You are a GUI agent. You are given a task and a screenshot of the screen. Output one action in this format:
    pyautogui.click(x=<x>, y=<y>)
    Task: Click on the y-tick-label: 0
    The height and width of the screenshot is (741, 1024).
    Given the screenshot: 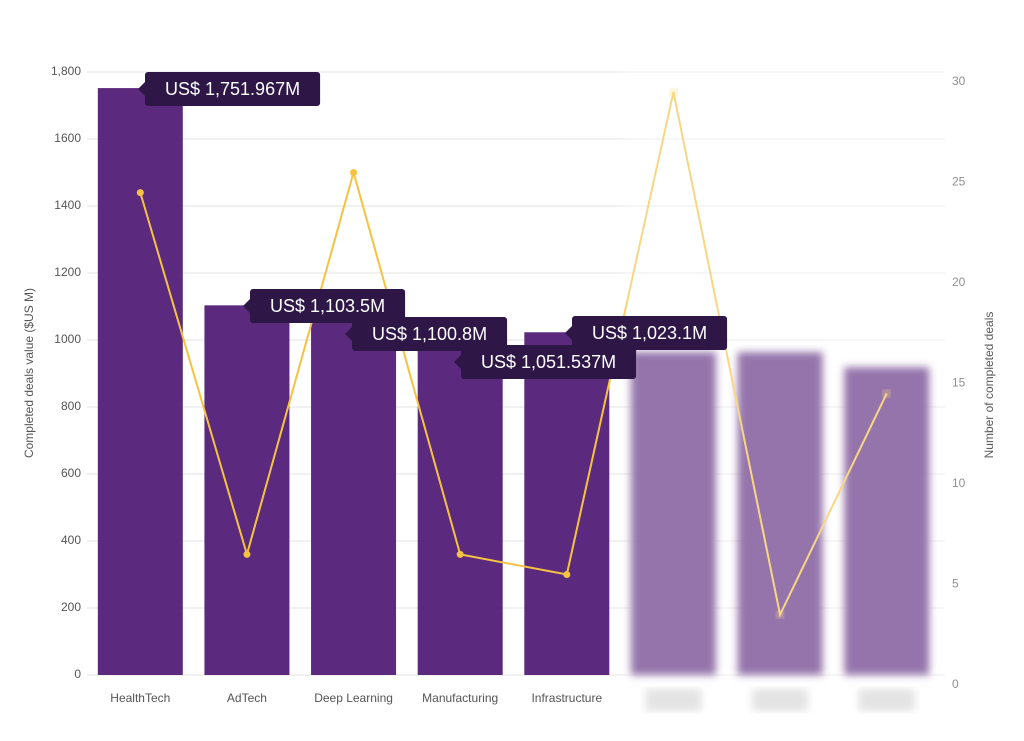 What is the action you would take?
    pyautogui.click(x=77, y=674)
    